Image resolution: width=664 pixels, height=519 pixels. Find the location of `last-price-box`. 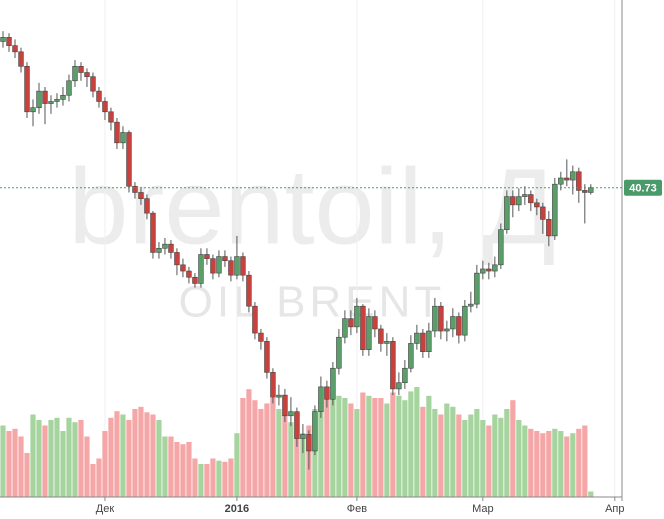

last-price-box is located at coordinates (643, 187).